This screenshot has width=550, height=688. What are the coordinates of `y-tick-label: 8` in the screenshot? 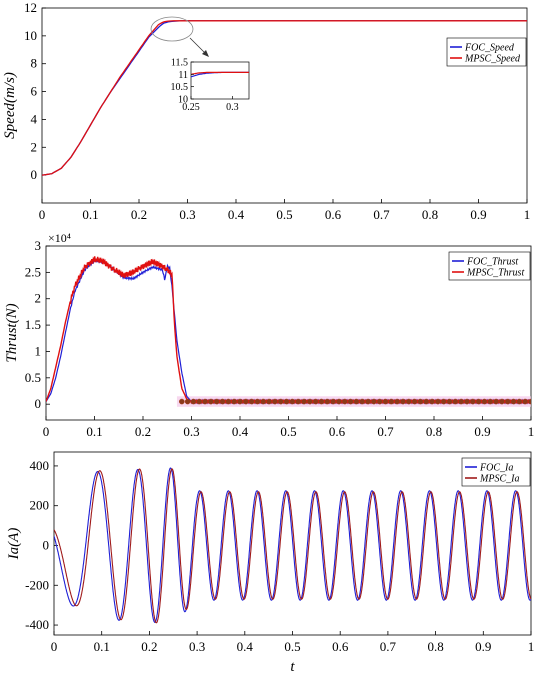 It's located at (34, 63).